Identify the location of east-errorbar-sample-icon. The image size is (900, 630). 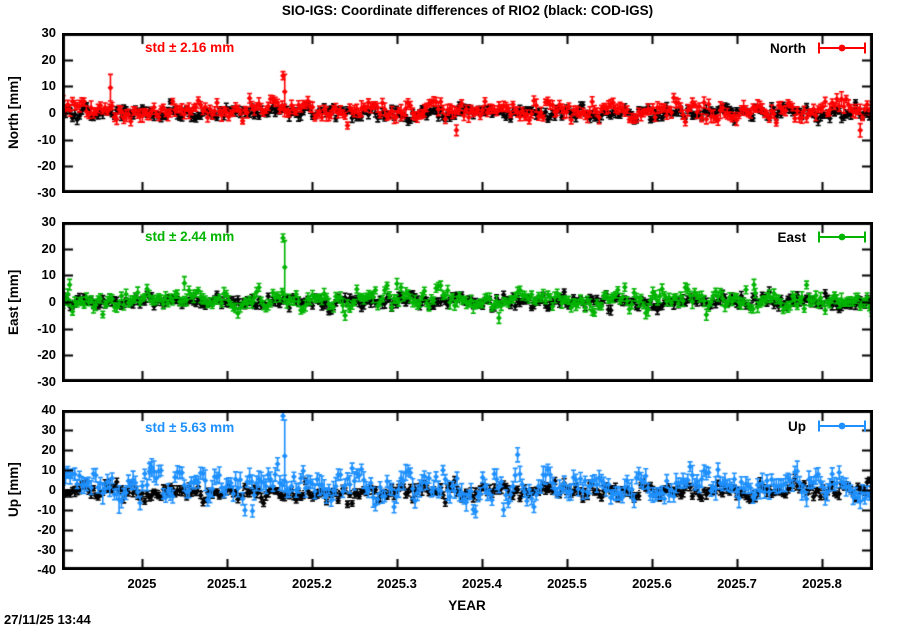
(842, 237).